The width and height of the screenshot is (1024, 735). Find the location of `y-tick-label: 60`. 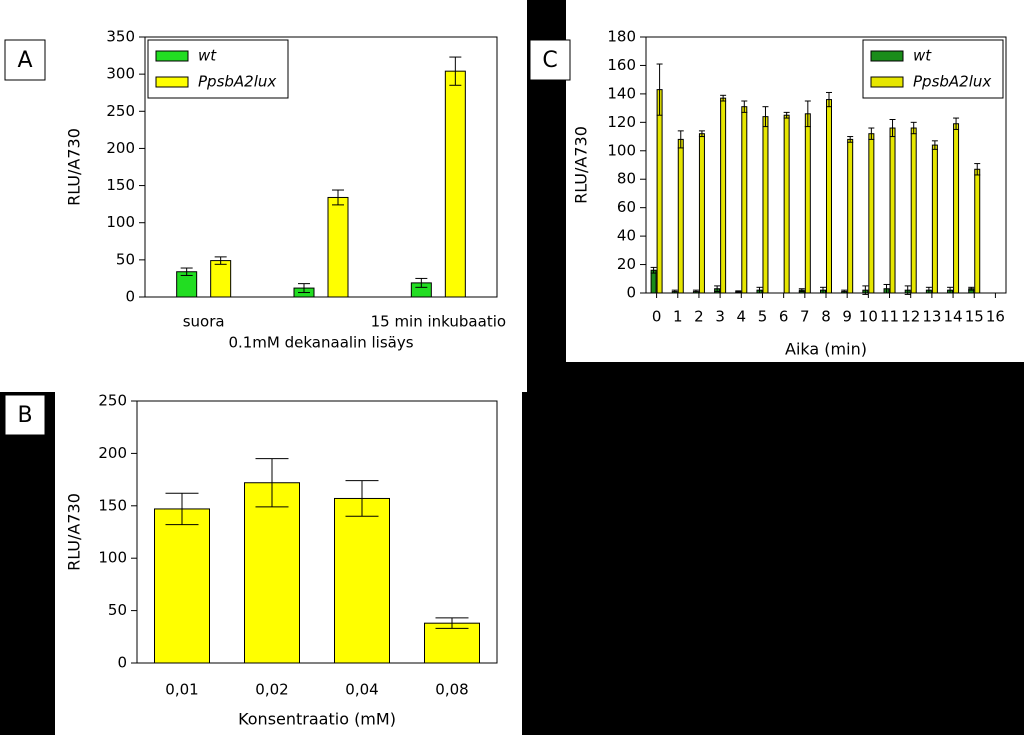

y-tick-label: 60 is located at coordinates (626, 207).